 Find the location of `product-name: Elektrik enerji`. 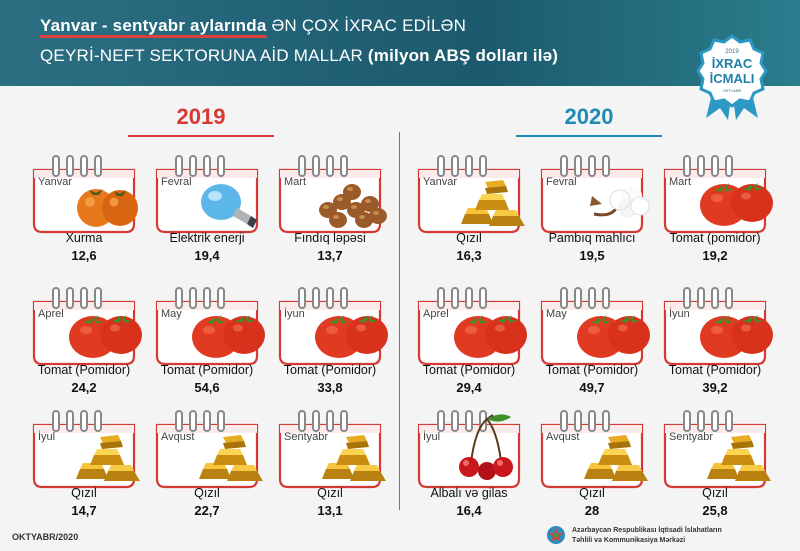

product-name: Elektrik enerji is located at coordinates (207, 238).